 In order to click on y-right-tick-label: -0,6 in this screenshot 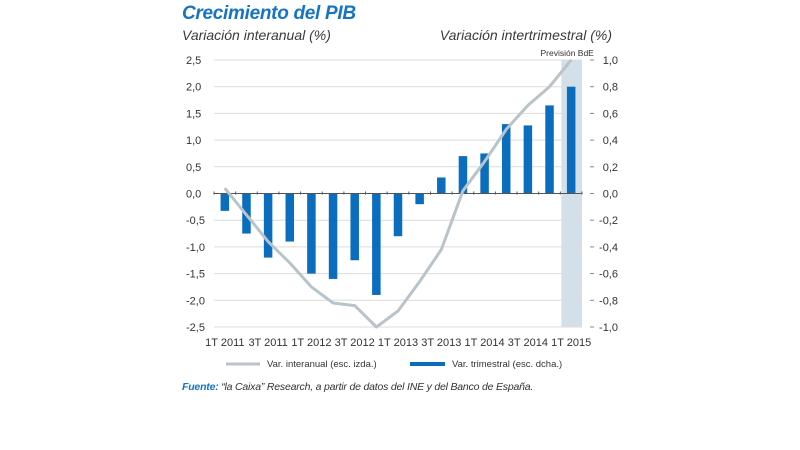, I will do `click(608, 275)`.